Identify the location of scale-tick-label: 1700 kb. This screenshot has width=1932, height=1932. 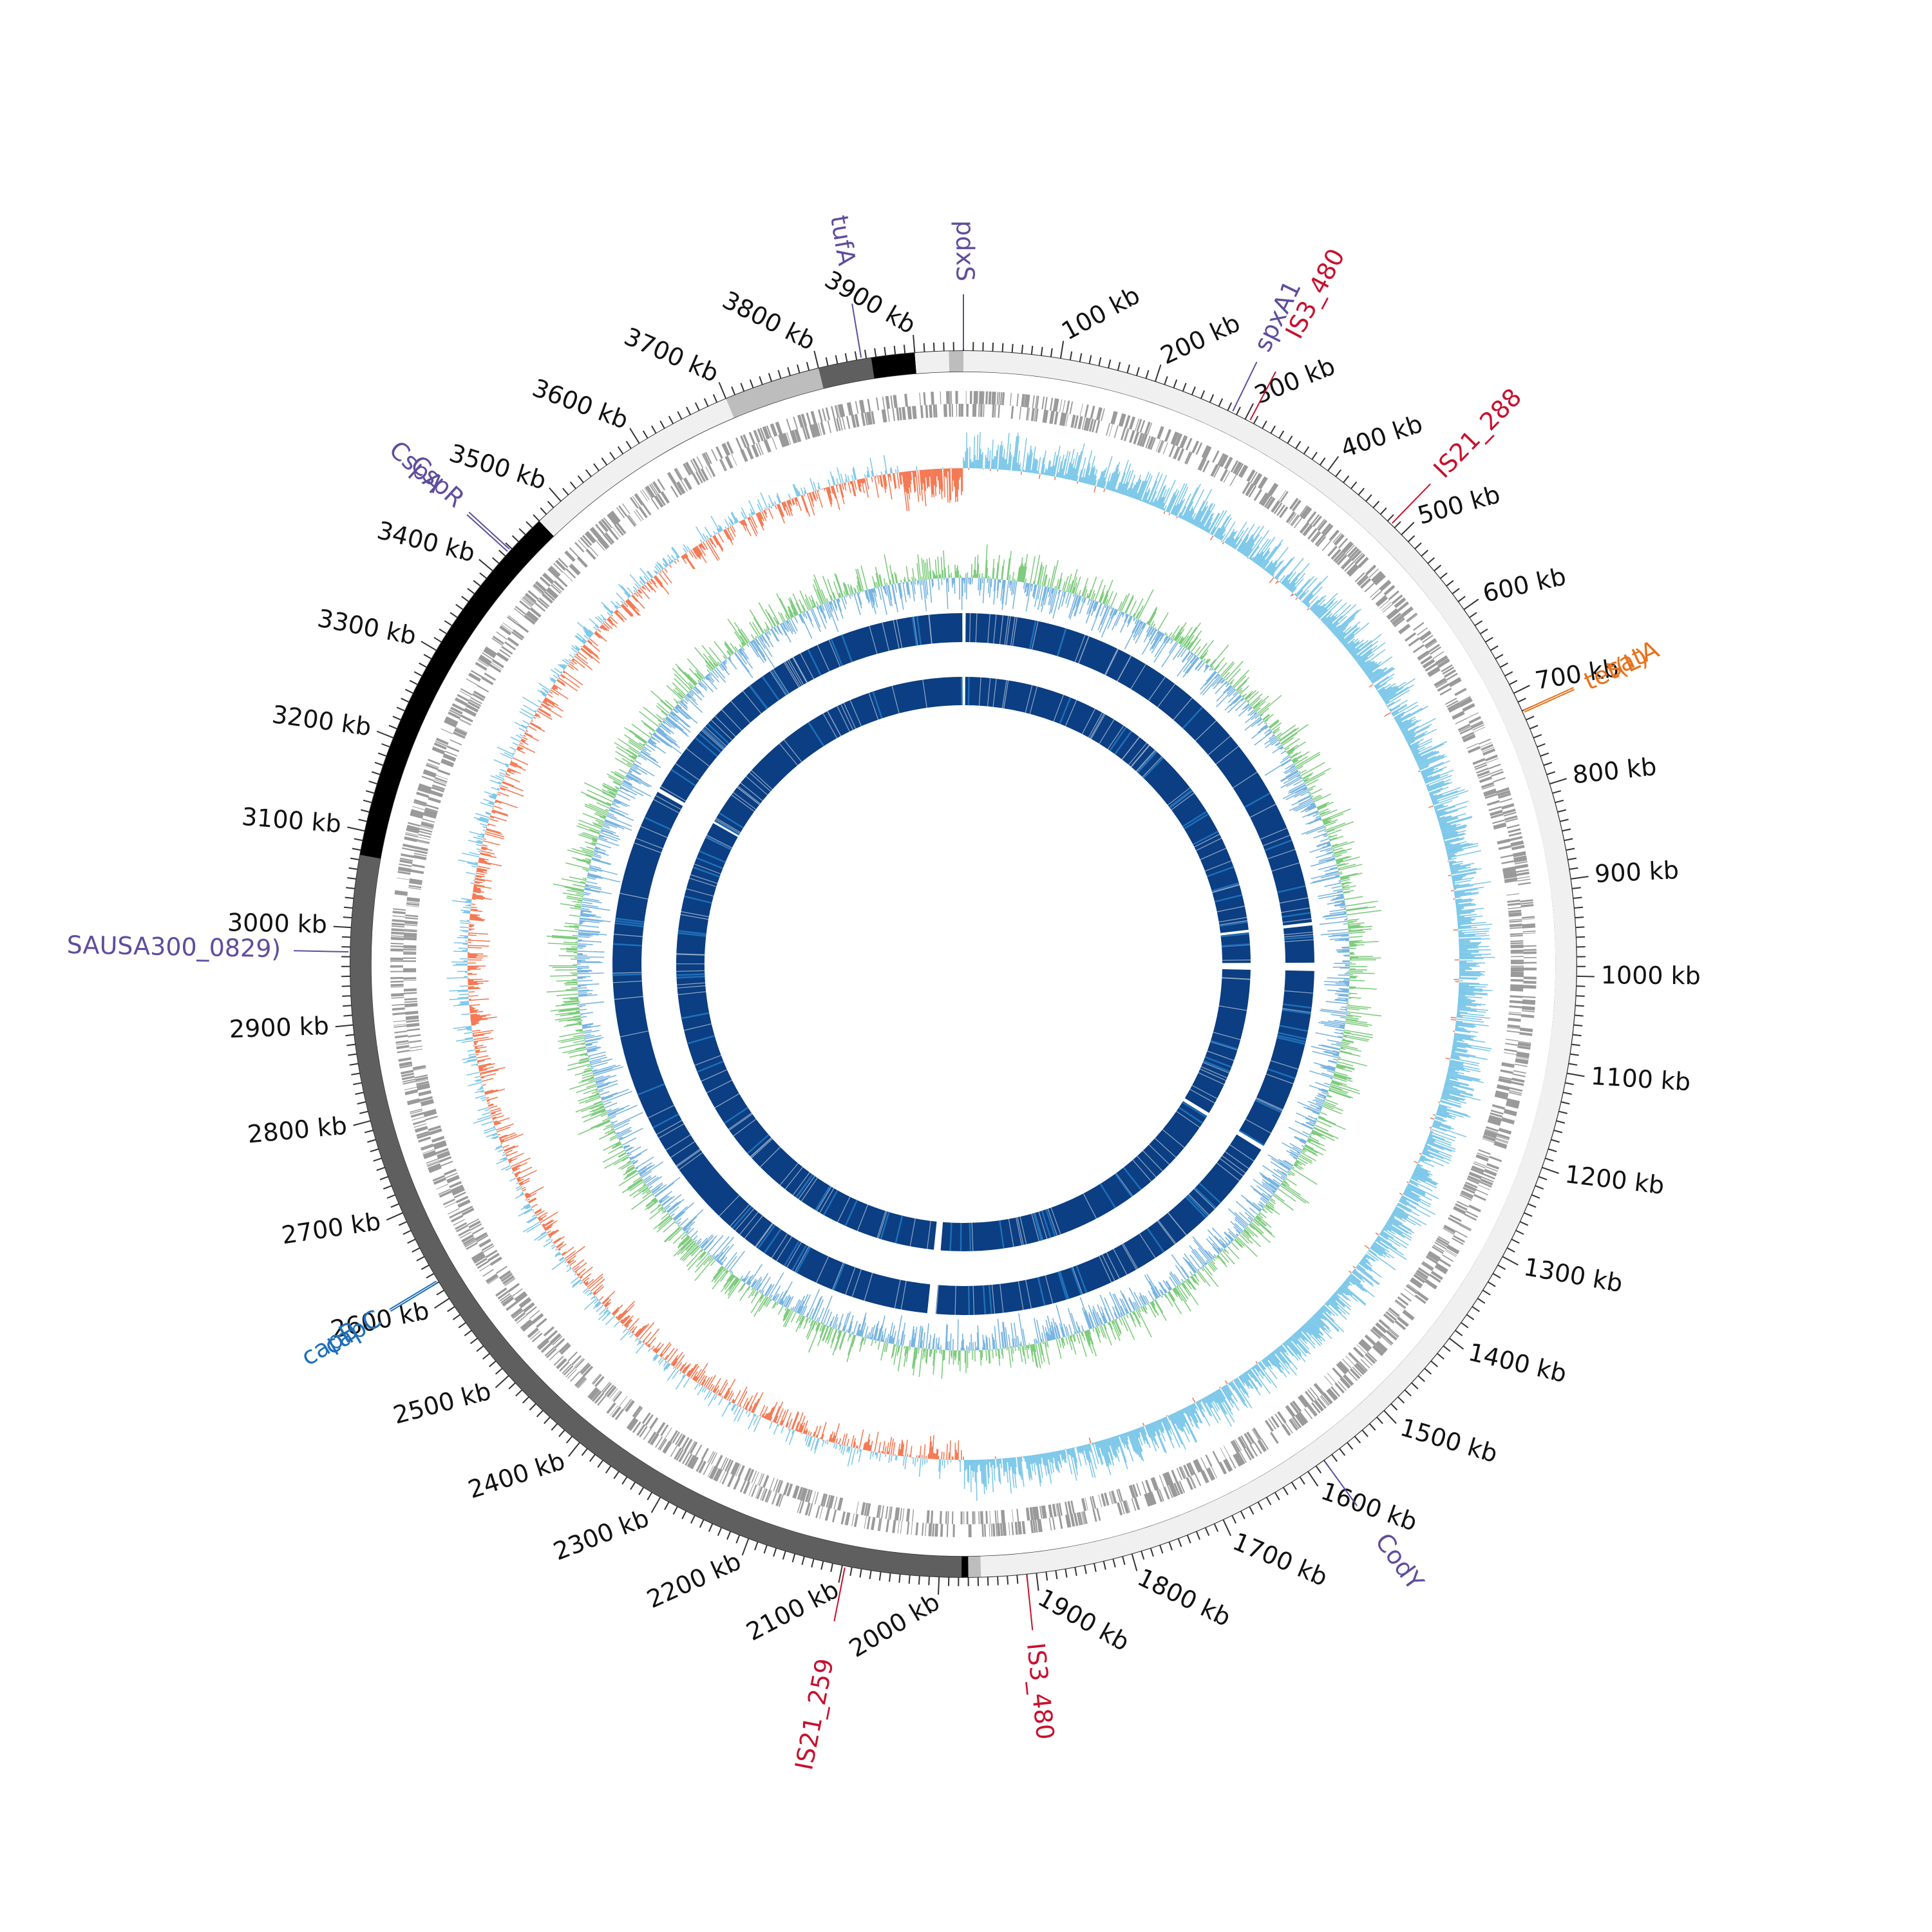
(1281, 1559).